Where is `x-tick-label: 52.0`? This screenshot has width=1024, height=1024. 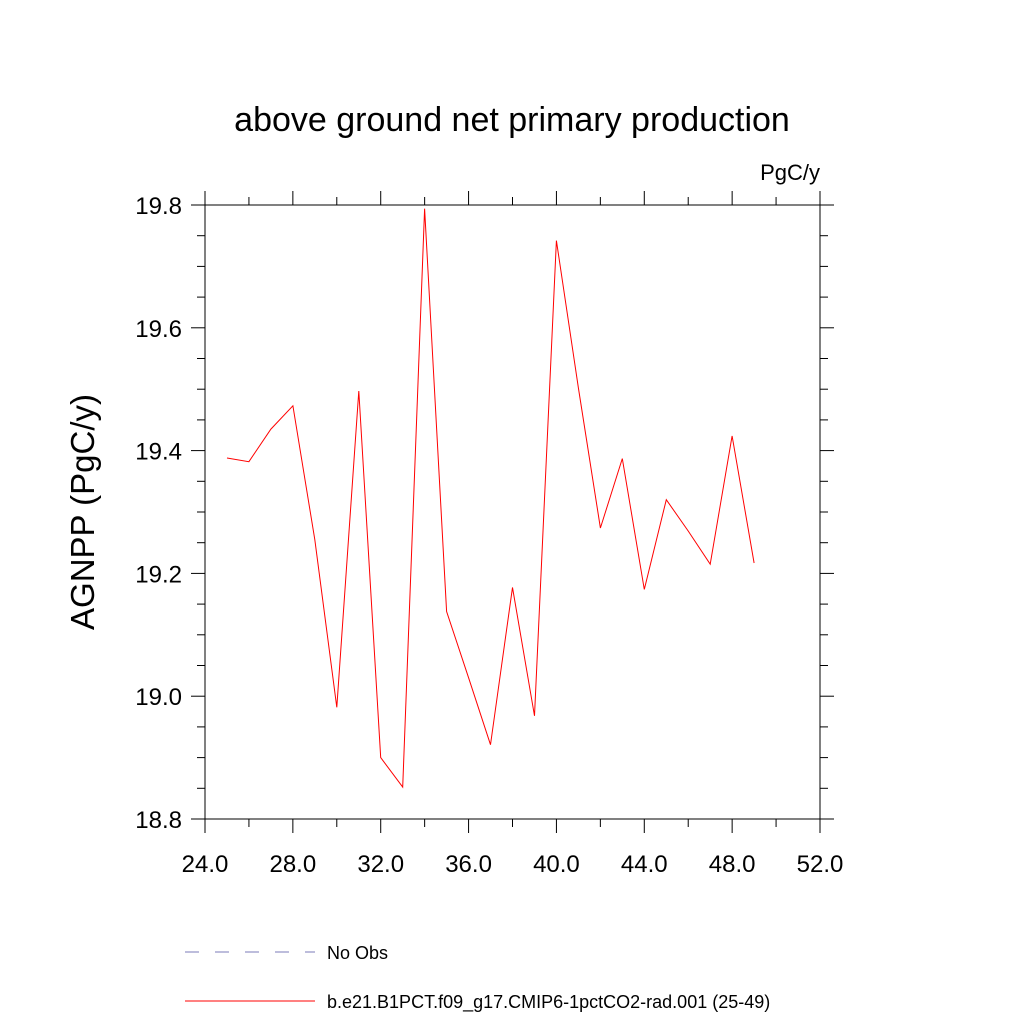
x-tick-label: 52.0 is located at coordinates (820, 864).